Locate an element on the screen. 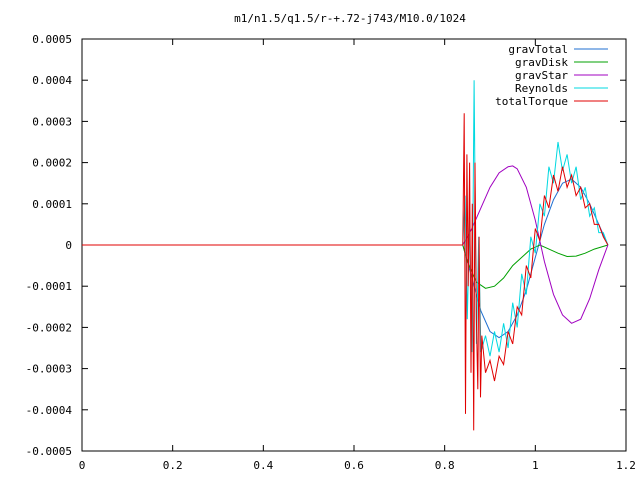 This screenshot has width=640, height=480. y-tick-label: 0.0002 is located at coordinates (52, 163).